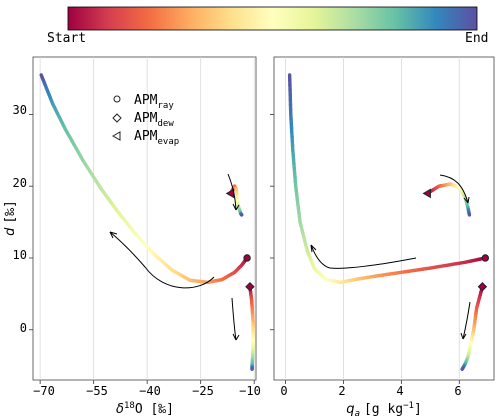 The height and width of the screenshot is (419, 500). Describe the element at coordinates (20, 183) in the screenshot. I see `left-ytick-label: 20` at that location.